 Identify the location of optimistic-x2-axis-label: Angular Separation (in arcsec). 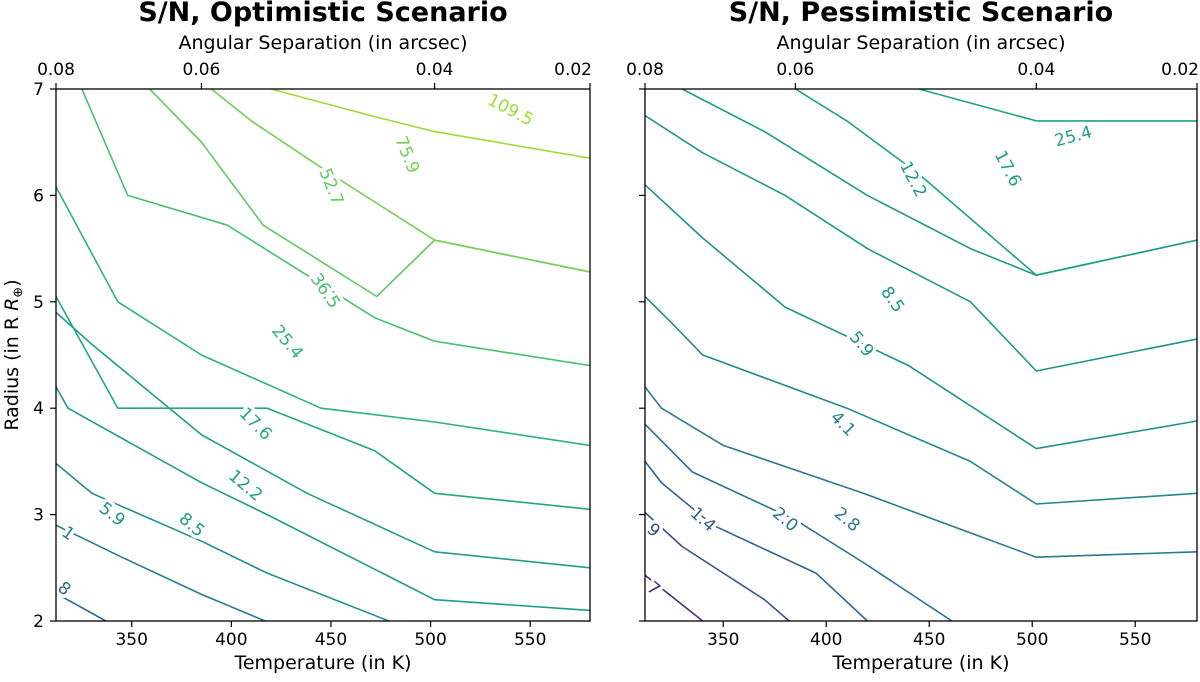
(323, 43).